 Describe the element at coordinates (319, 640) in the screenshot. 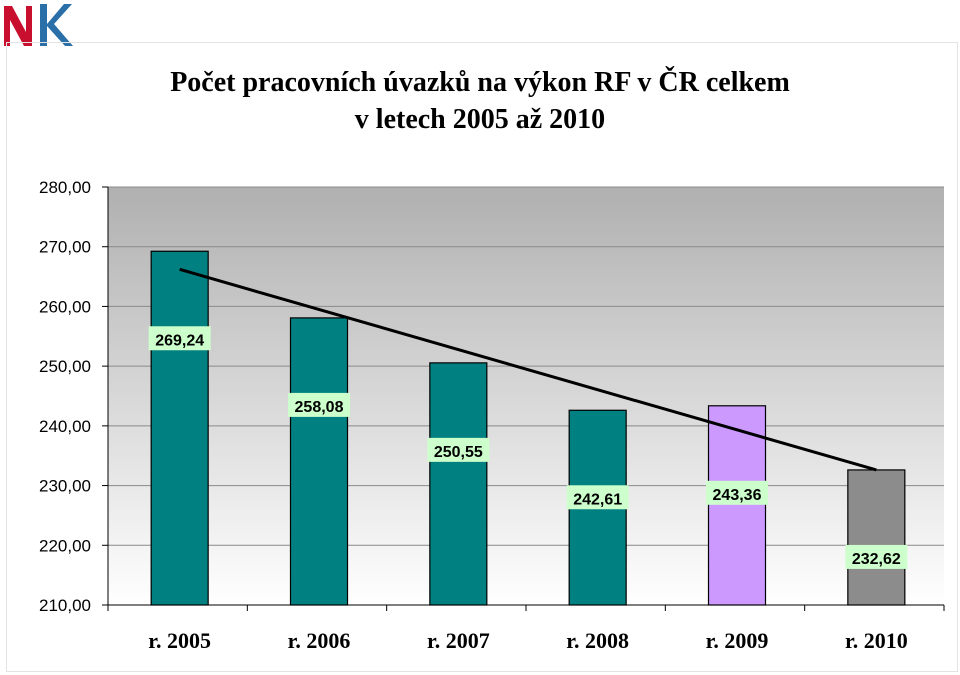

I see `x-tick-label: r. 2006` at that location.